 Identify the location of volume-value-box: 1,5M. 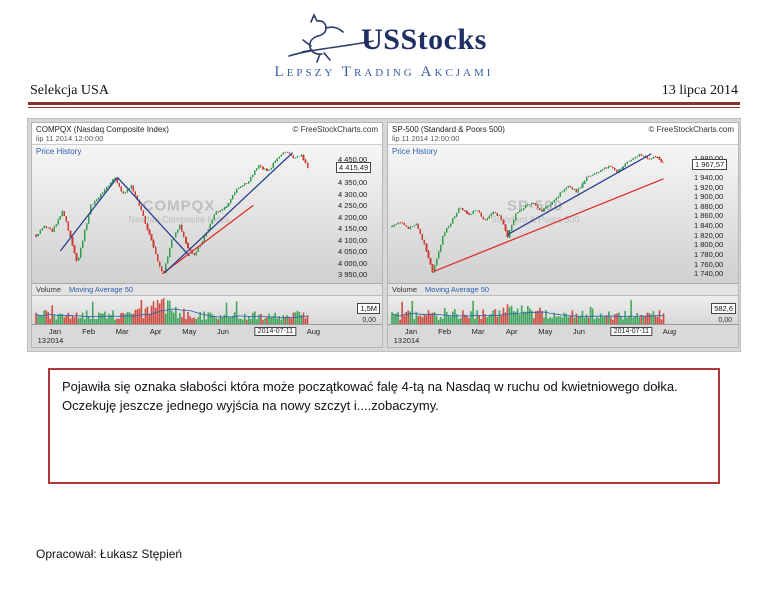
(368, 308).